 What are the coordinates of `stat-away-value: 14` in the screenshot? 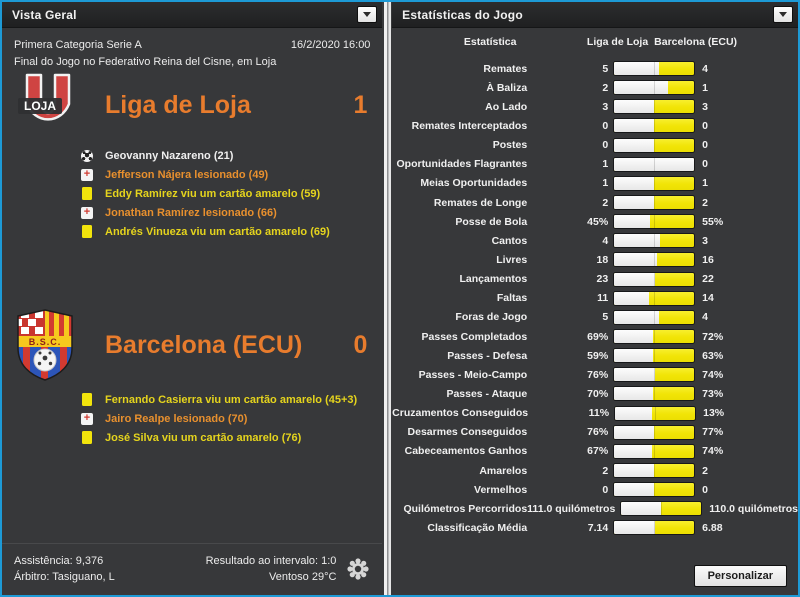 It's located at (708, 298).